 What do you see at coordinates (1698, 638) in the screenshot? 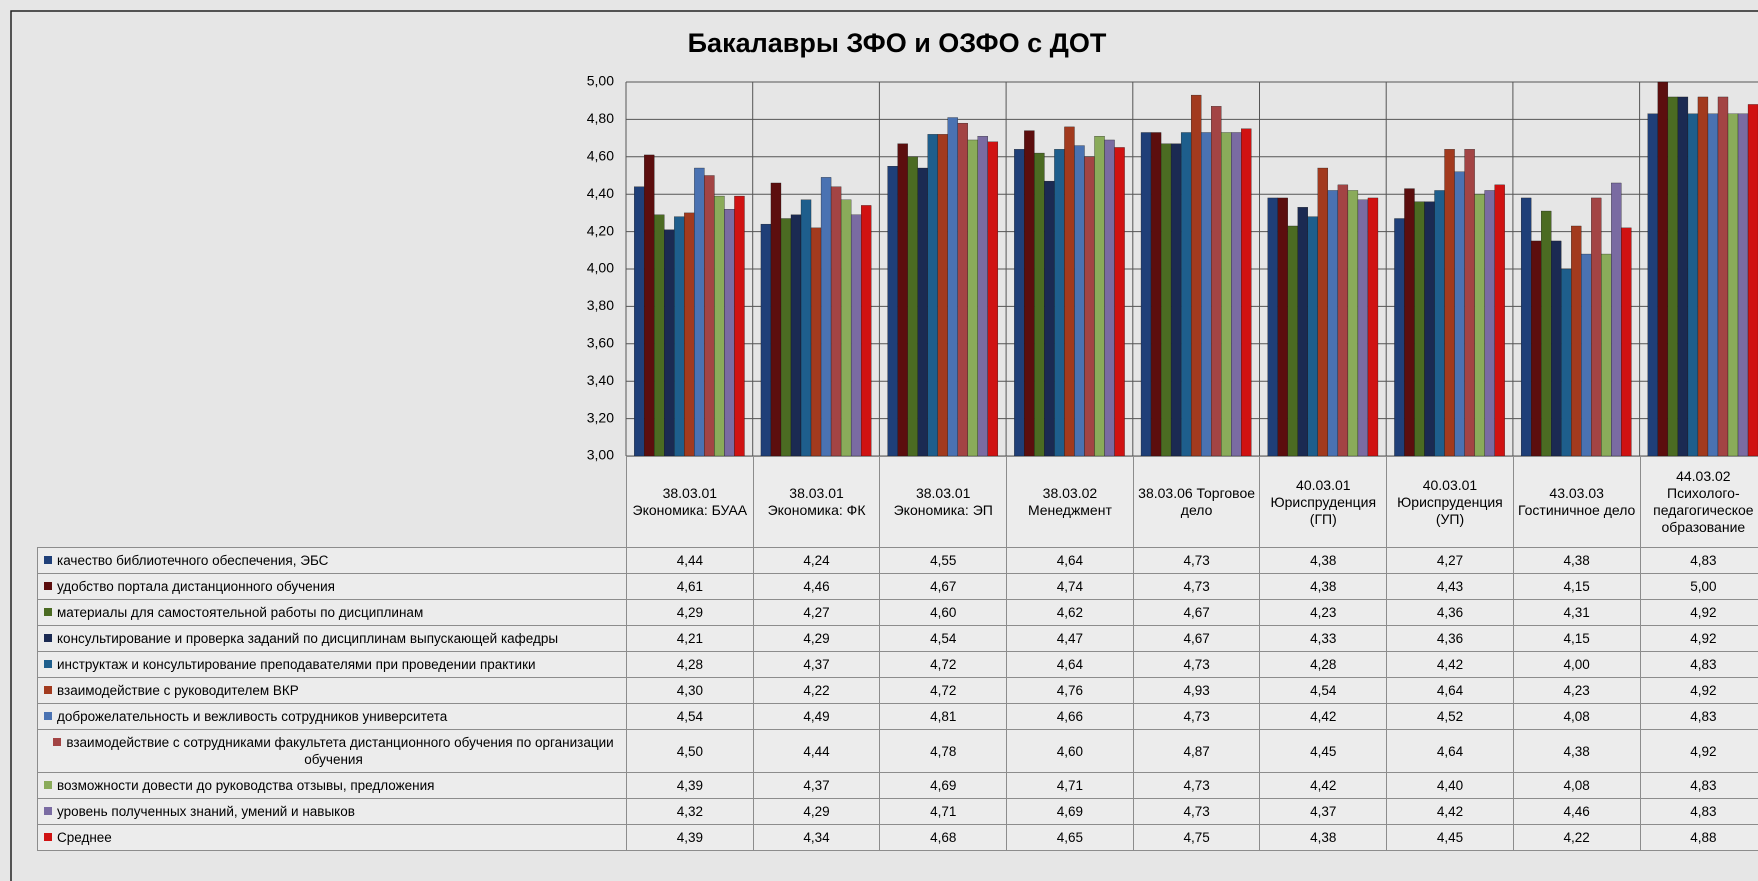
I see `table-value: 4,92` at bounding box center [1698, 638].